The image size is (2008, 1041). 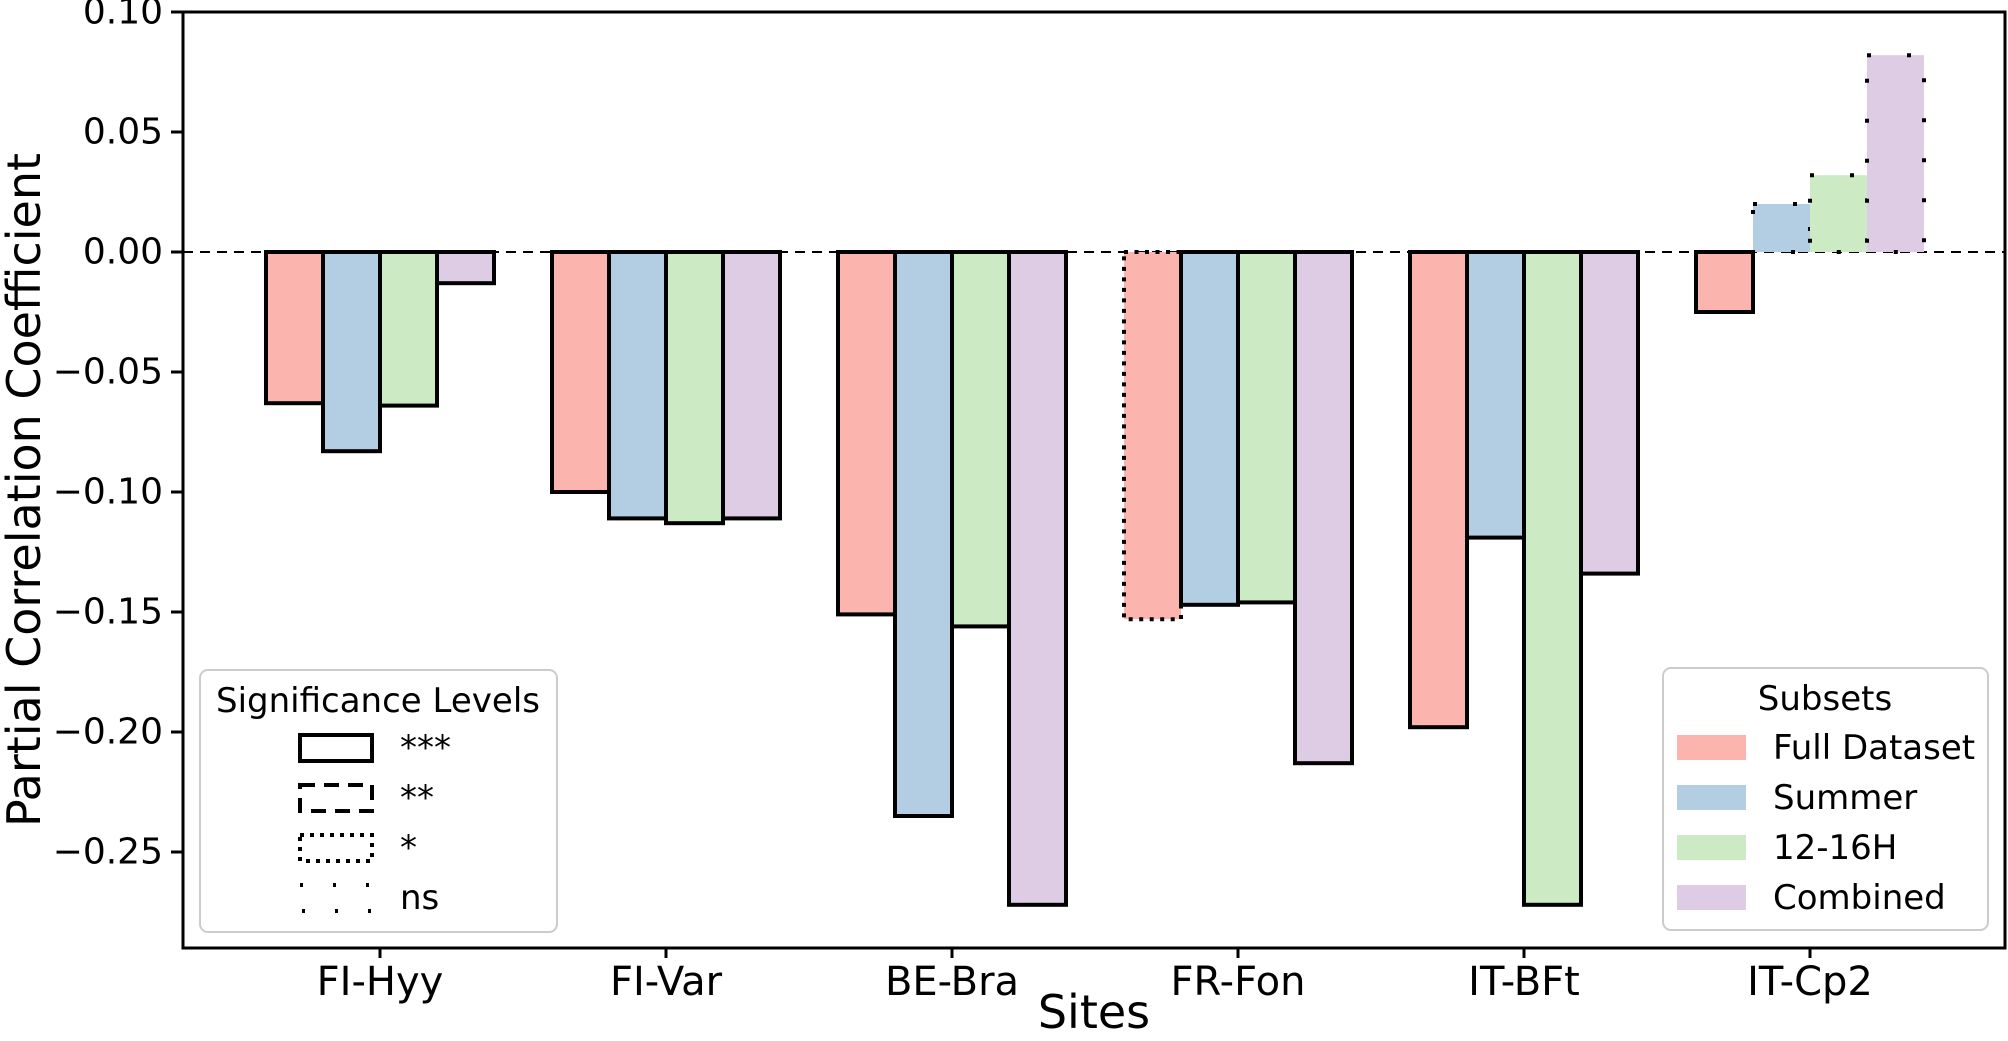 What do you see at coordinates (408, 329) in the screenshot?
I see `bar-fi-hyy-12-16h` at bounding box center [408, 329].